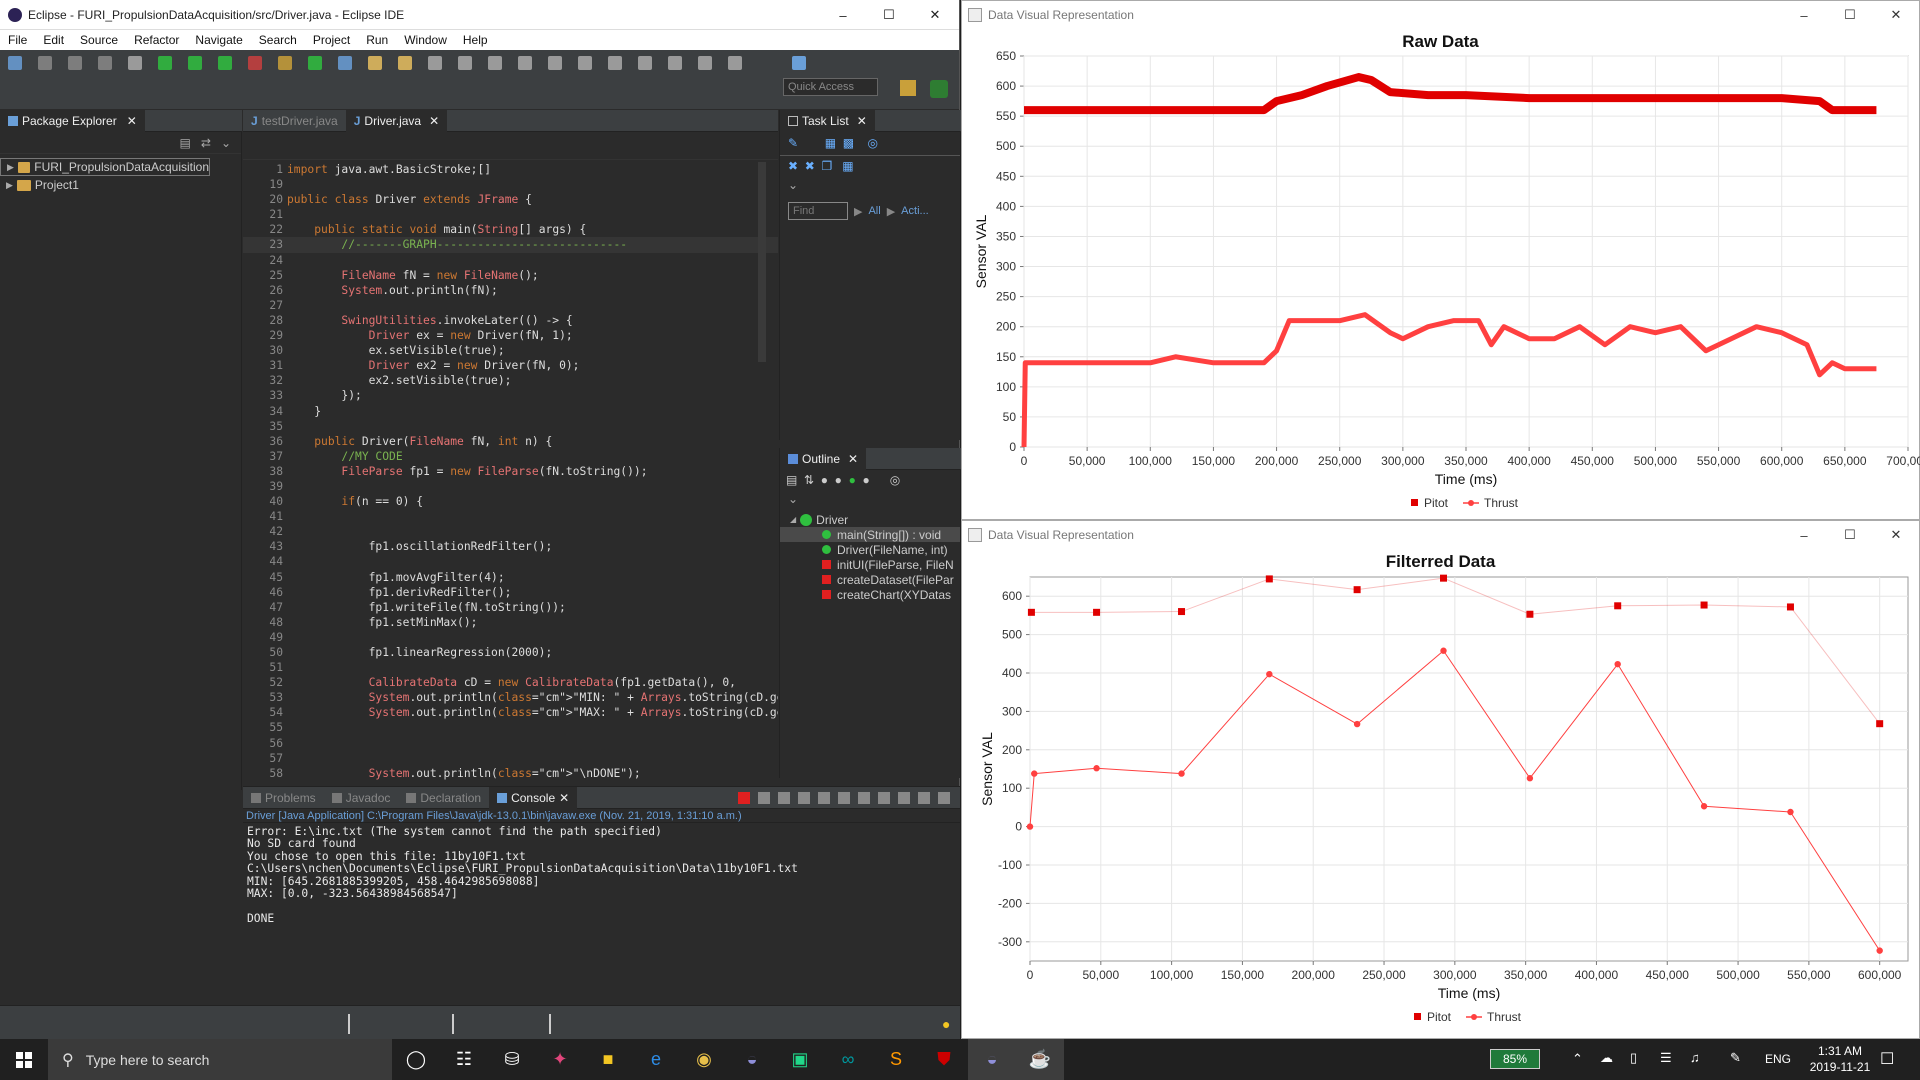 The image size is (1920, 1080). What do you see at coordinates (416, 1059) in the screenshot?
I see `cortana-icon: ◯` at bounding box center [416, 1059].